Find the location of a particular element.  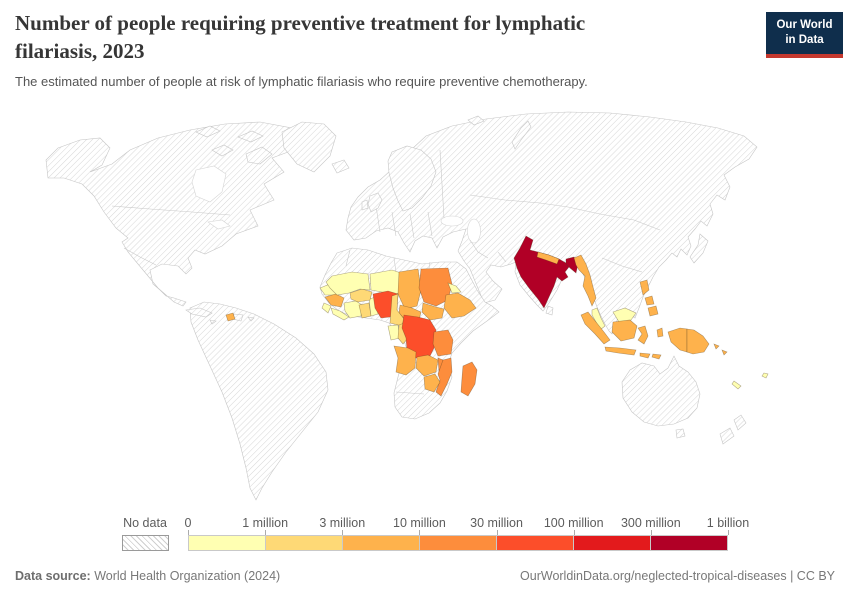

country-mozambique is located at coordinates (444, 377).